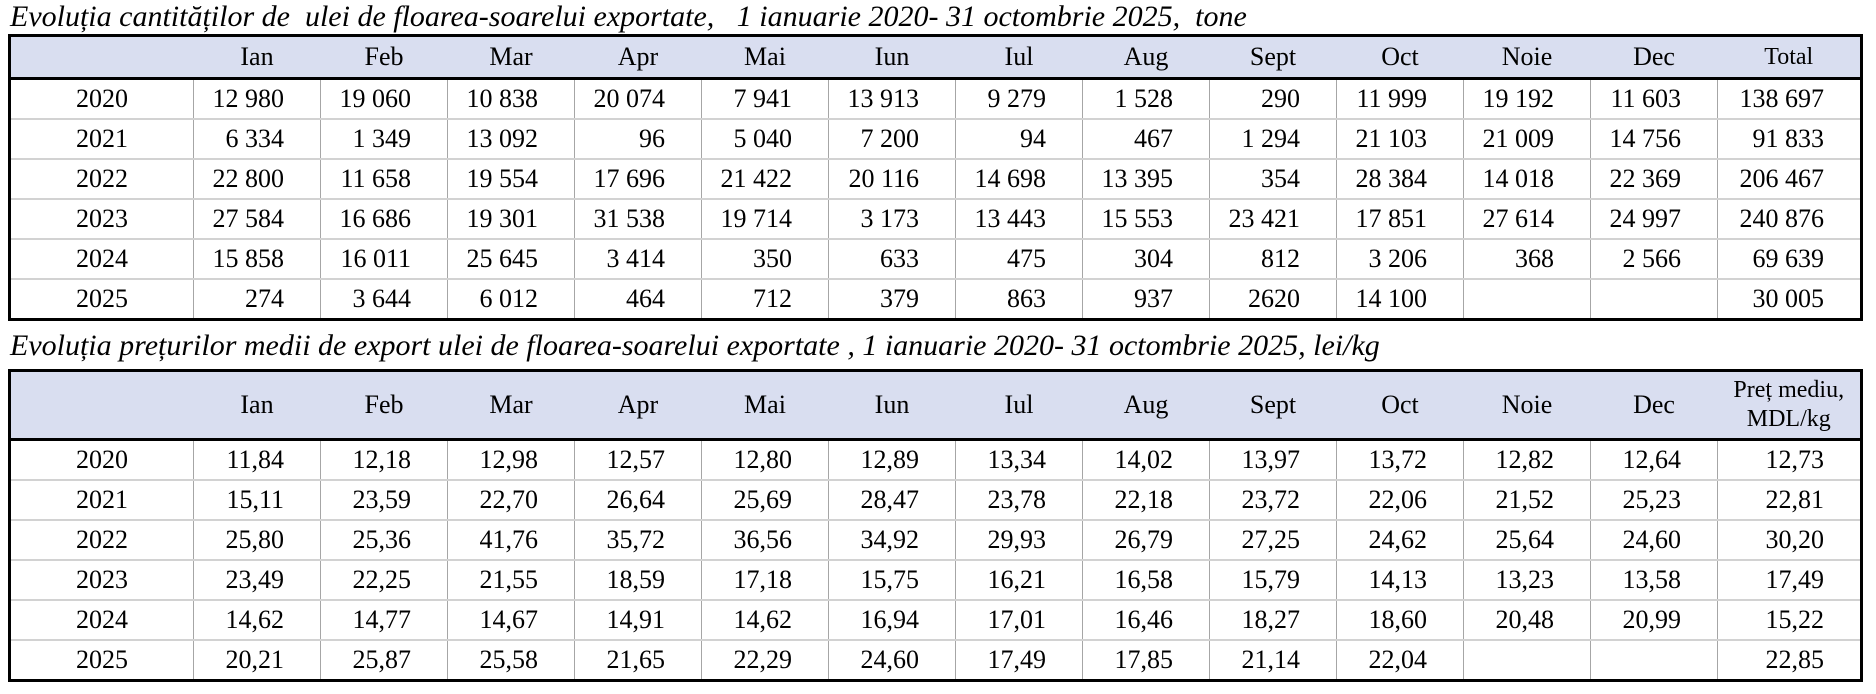  Describe the element at coordinates (257, 99) in the screenshot. I see `value-cell: 12 980` at that location.